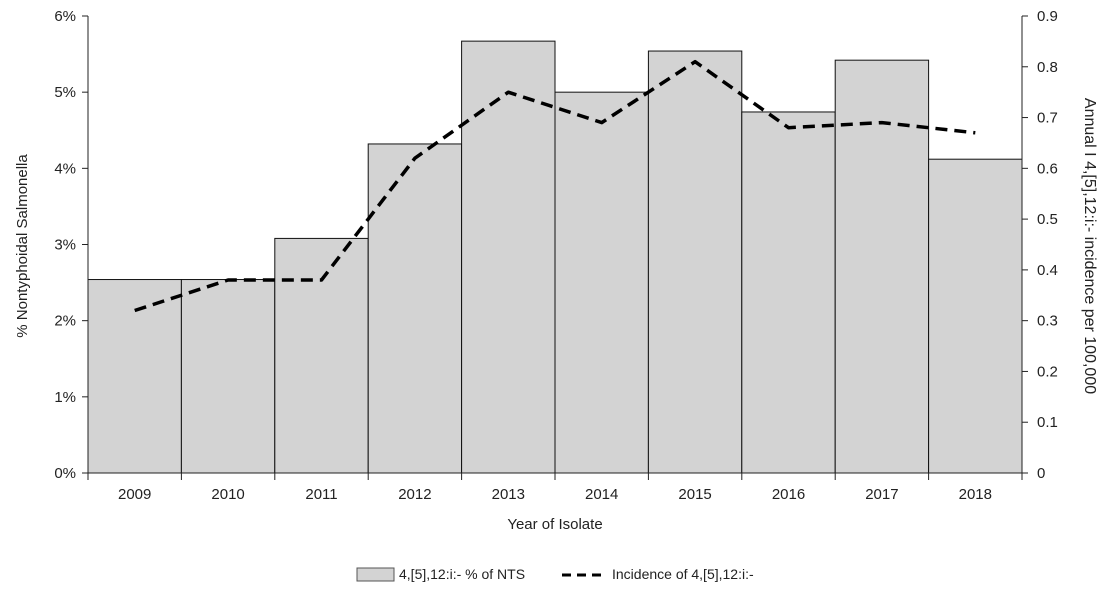 This screenshot has height=590, width=1107. What do you see at coordinates (788, 494) in the screenshot?
I see `x-tick-label-2016: 2016` at bounding box center [788, 494].